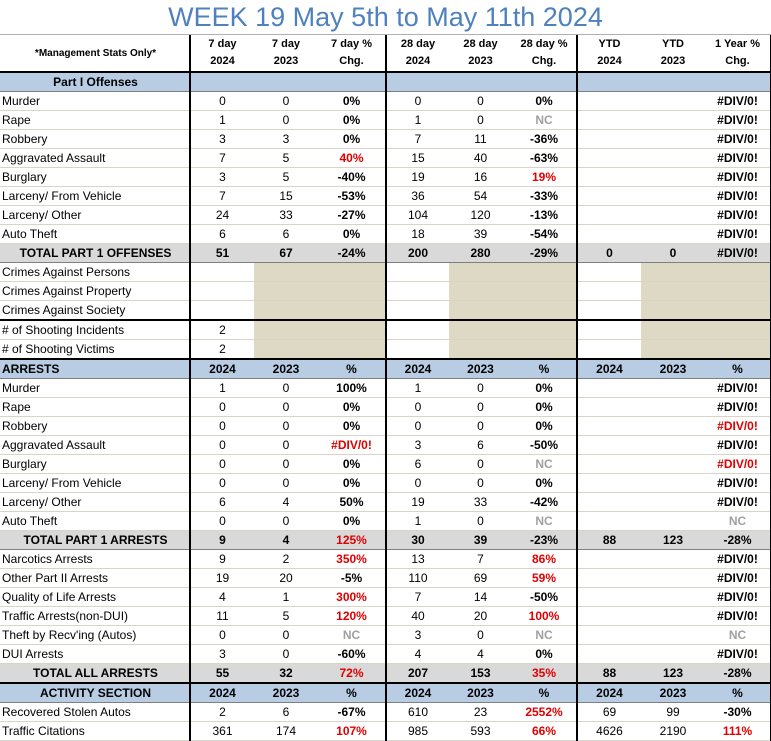 This screenshot has height=741, width=771. I want to click on value-cell: 39, so click(480, 234).